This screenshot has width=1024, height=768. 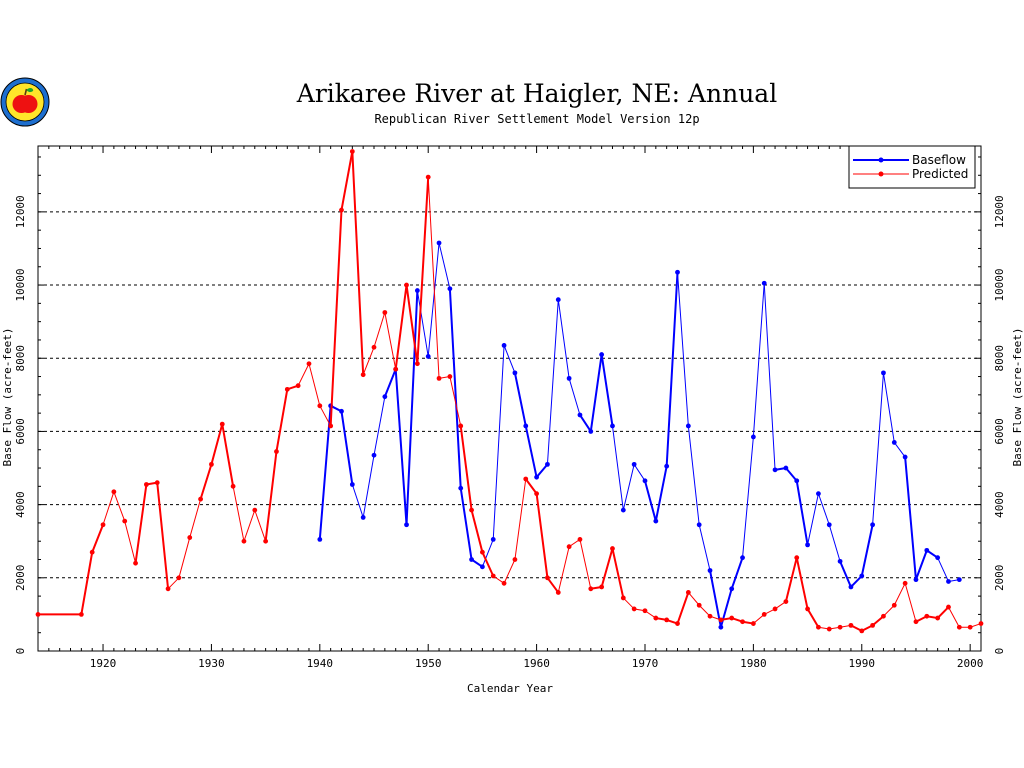 I want to click on x-tick-label: 1980, so click(x=753, y=663).